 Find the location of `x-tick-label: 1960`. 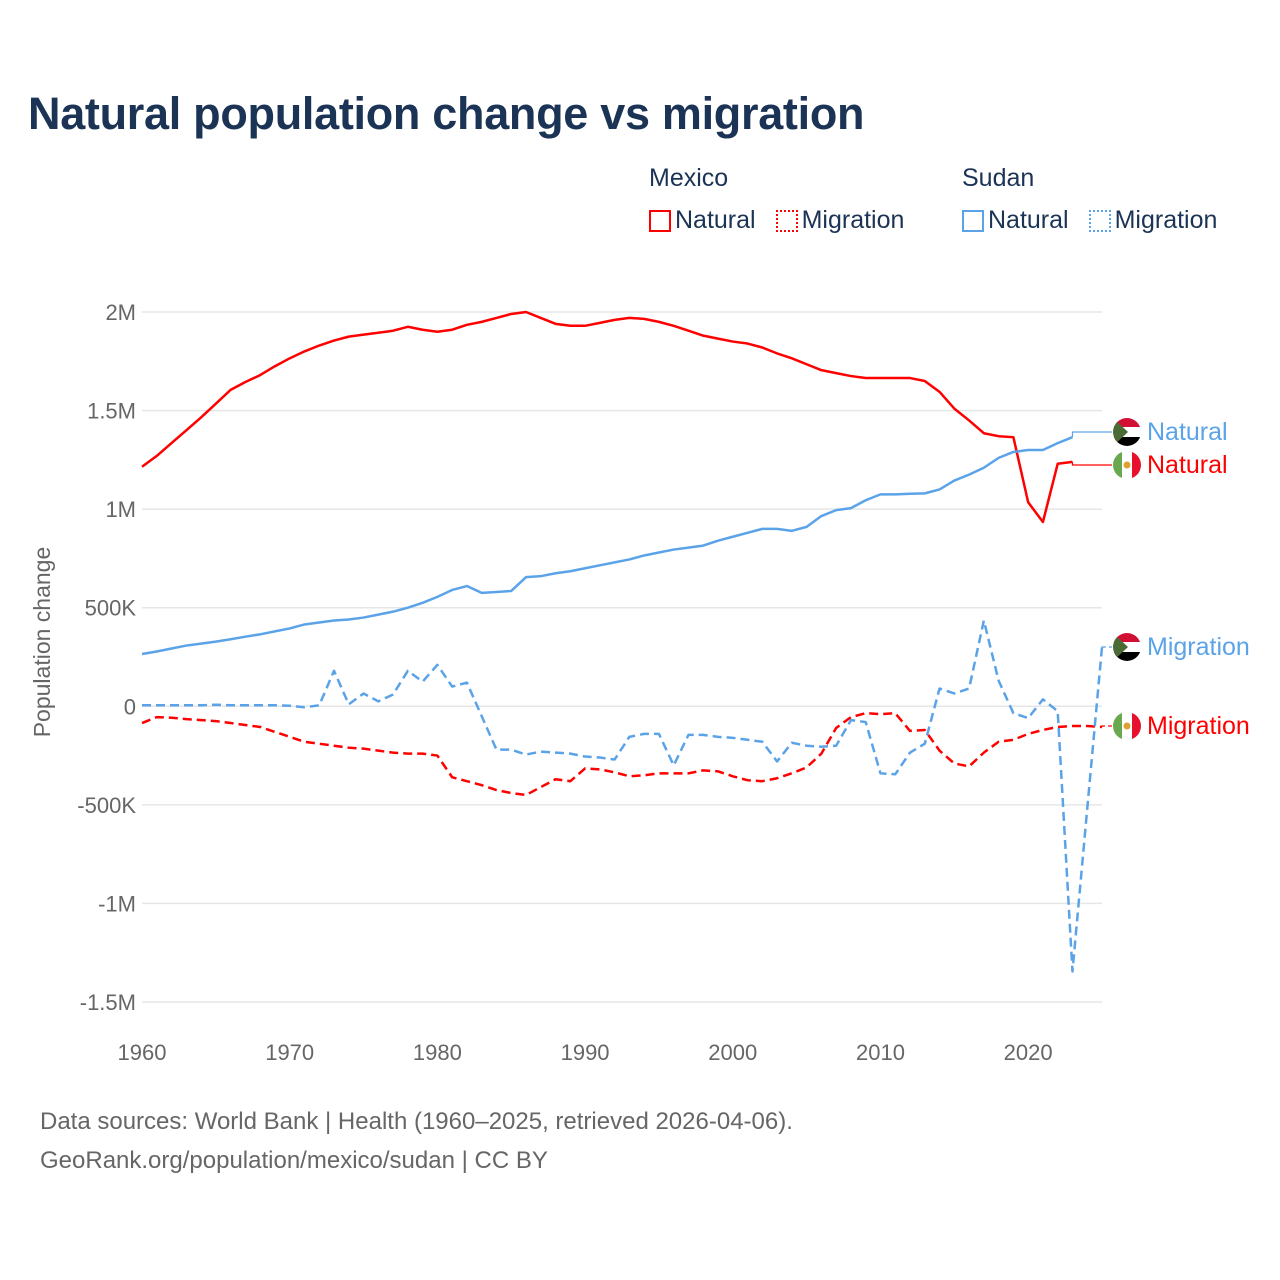

x-tick-label: 1960 is located at coordinates (142, 1052).